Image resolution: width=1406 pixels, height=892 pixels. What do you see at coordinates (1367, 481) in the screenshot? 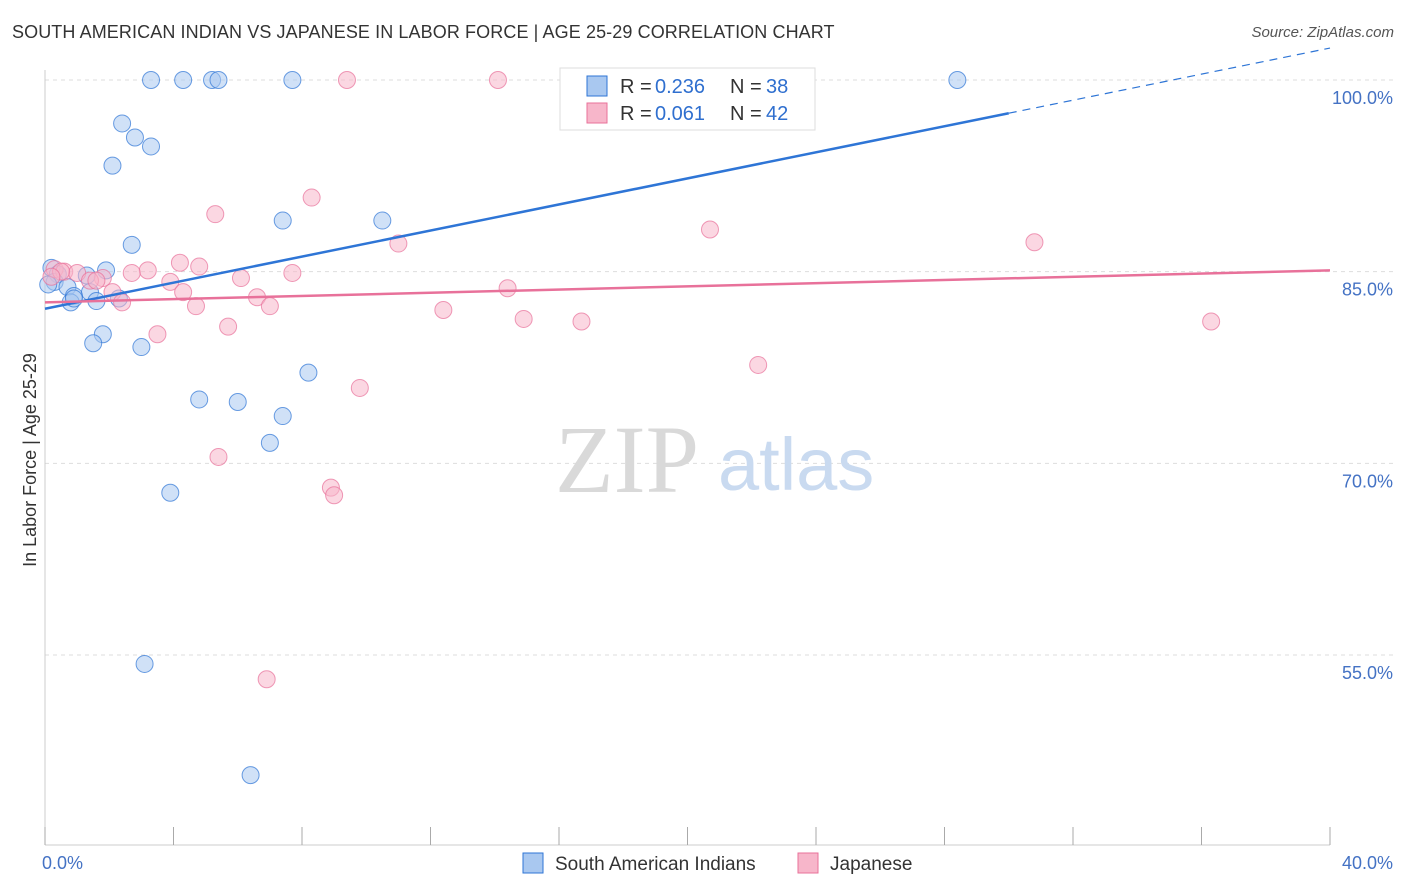
I see `y-tick-label: 70.0%` at bounding box center [1367, 481].